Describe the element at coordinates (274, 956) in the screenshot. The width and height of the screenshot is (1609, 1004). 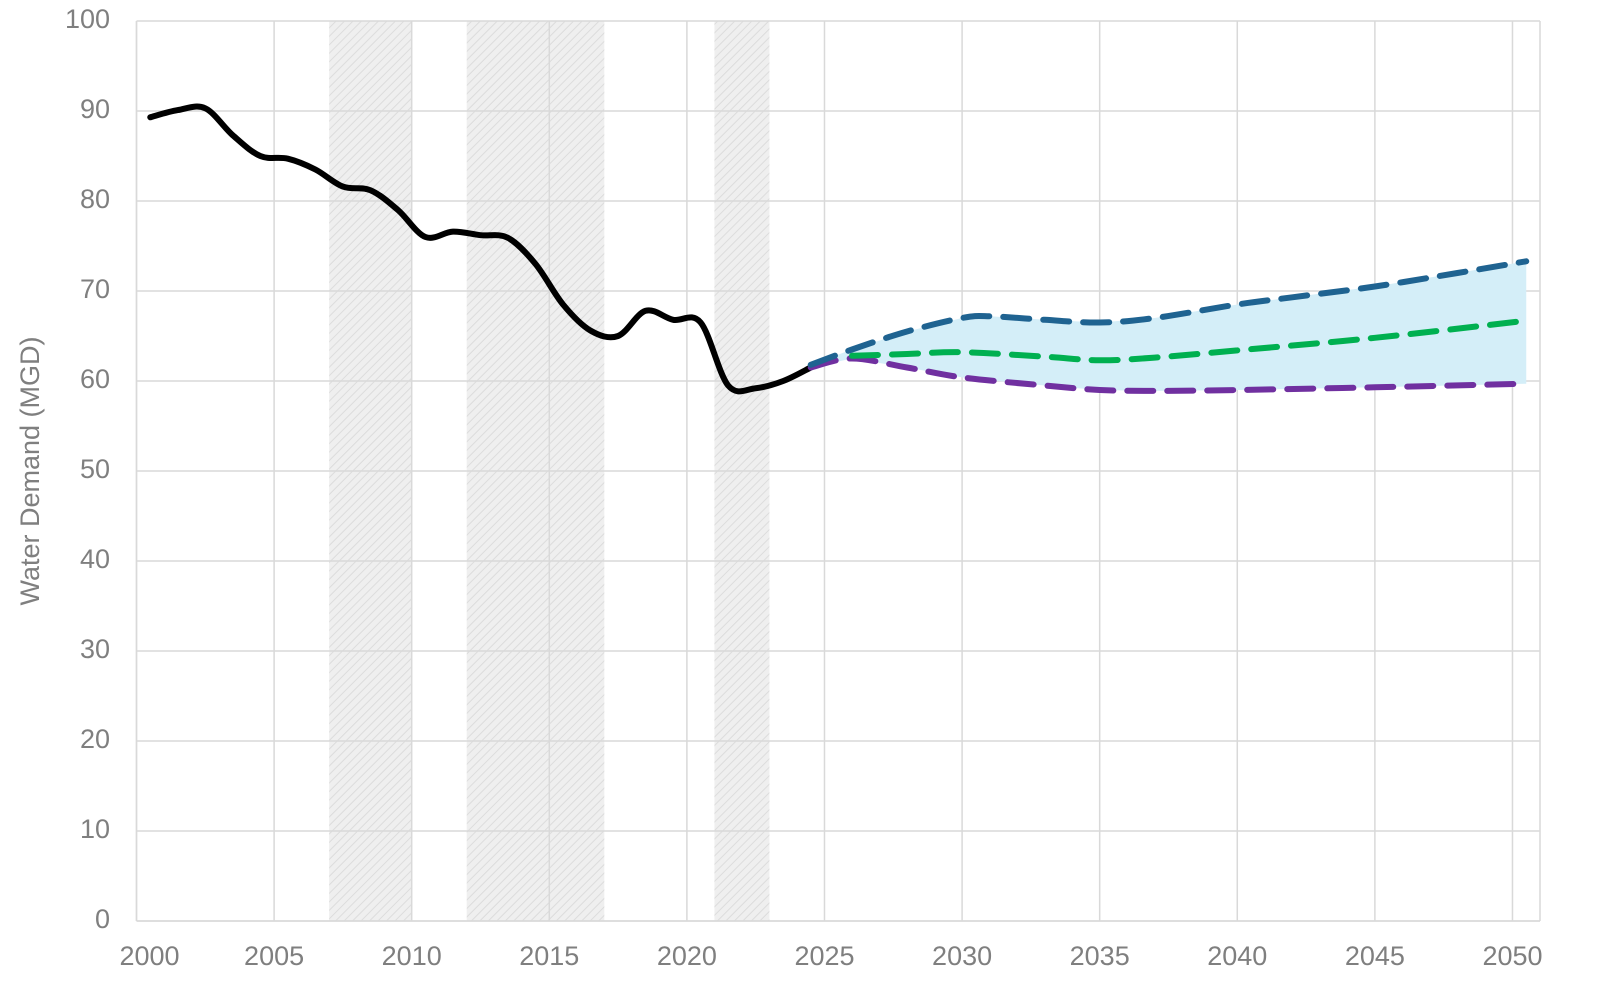
I see `x-tick-label: 2005` at that location.